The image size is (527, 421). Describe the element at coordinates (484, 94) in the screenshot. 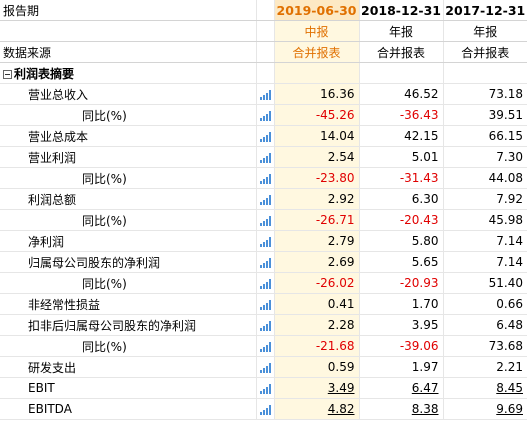

I see `cell-value: 73.18` at that location.